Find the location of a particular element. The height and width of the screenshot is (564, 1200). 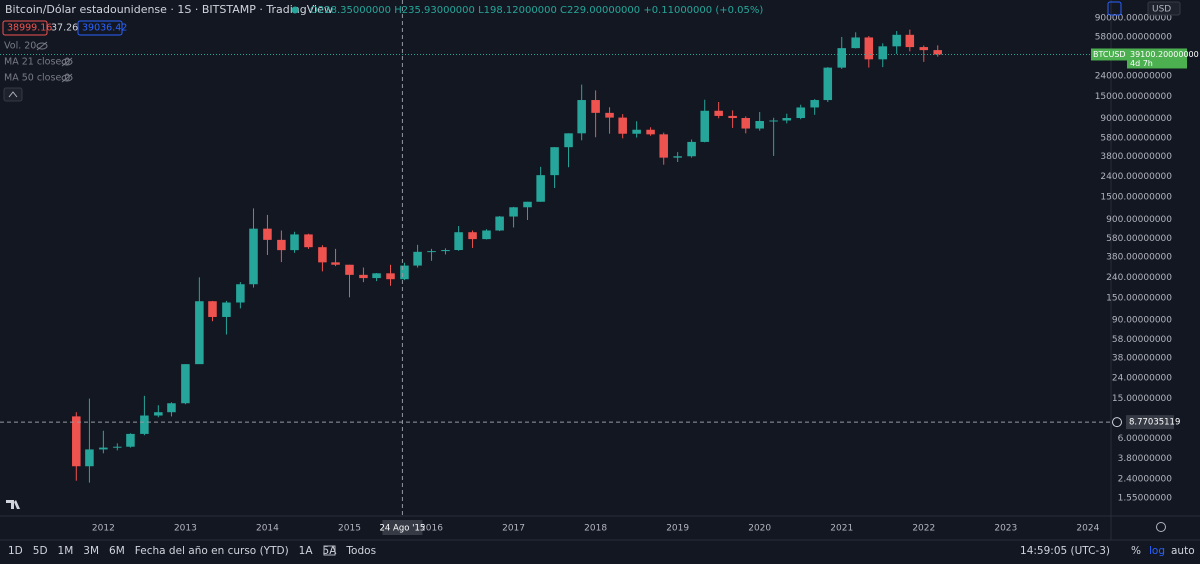

collapse-icon is located at coordinates (13, 94).